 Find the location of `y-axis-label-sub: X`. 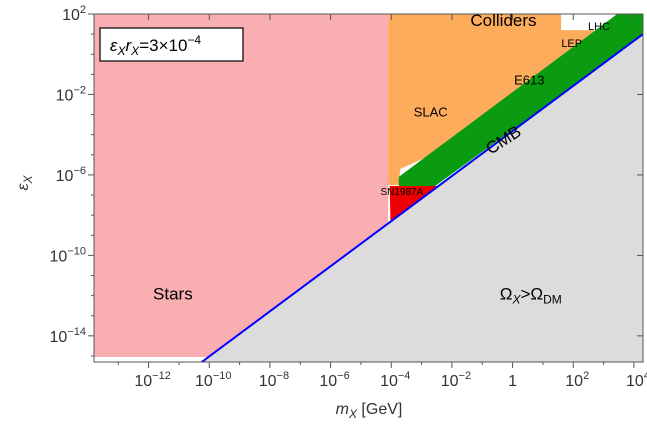

y-axis-label-sub: X is located at coordinates (28, 179).